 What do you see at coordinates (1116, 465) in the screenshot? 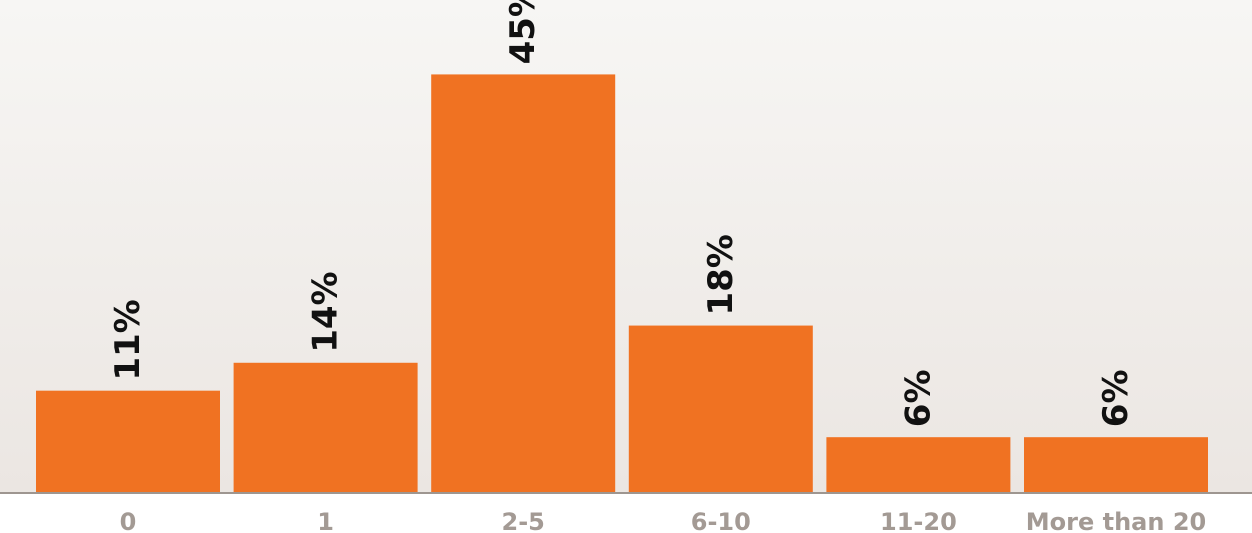
I see `bar-More than 20` at bounding box center [1116, 465].